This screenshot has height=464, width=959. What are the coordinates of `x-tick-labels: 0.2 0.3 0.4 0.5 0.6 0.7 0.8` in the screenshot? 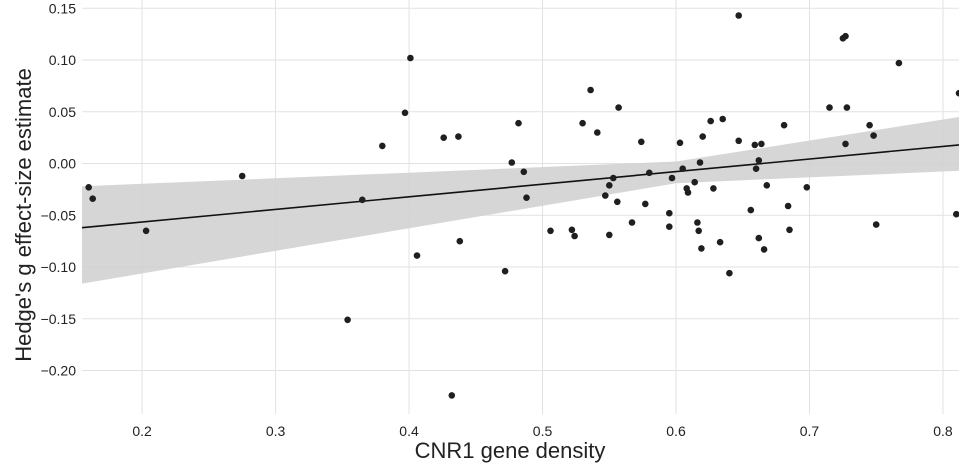 It's located at (542, 431).